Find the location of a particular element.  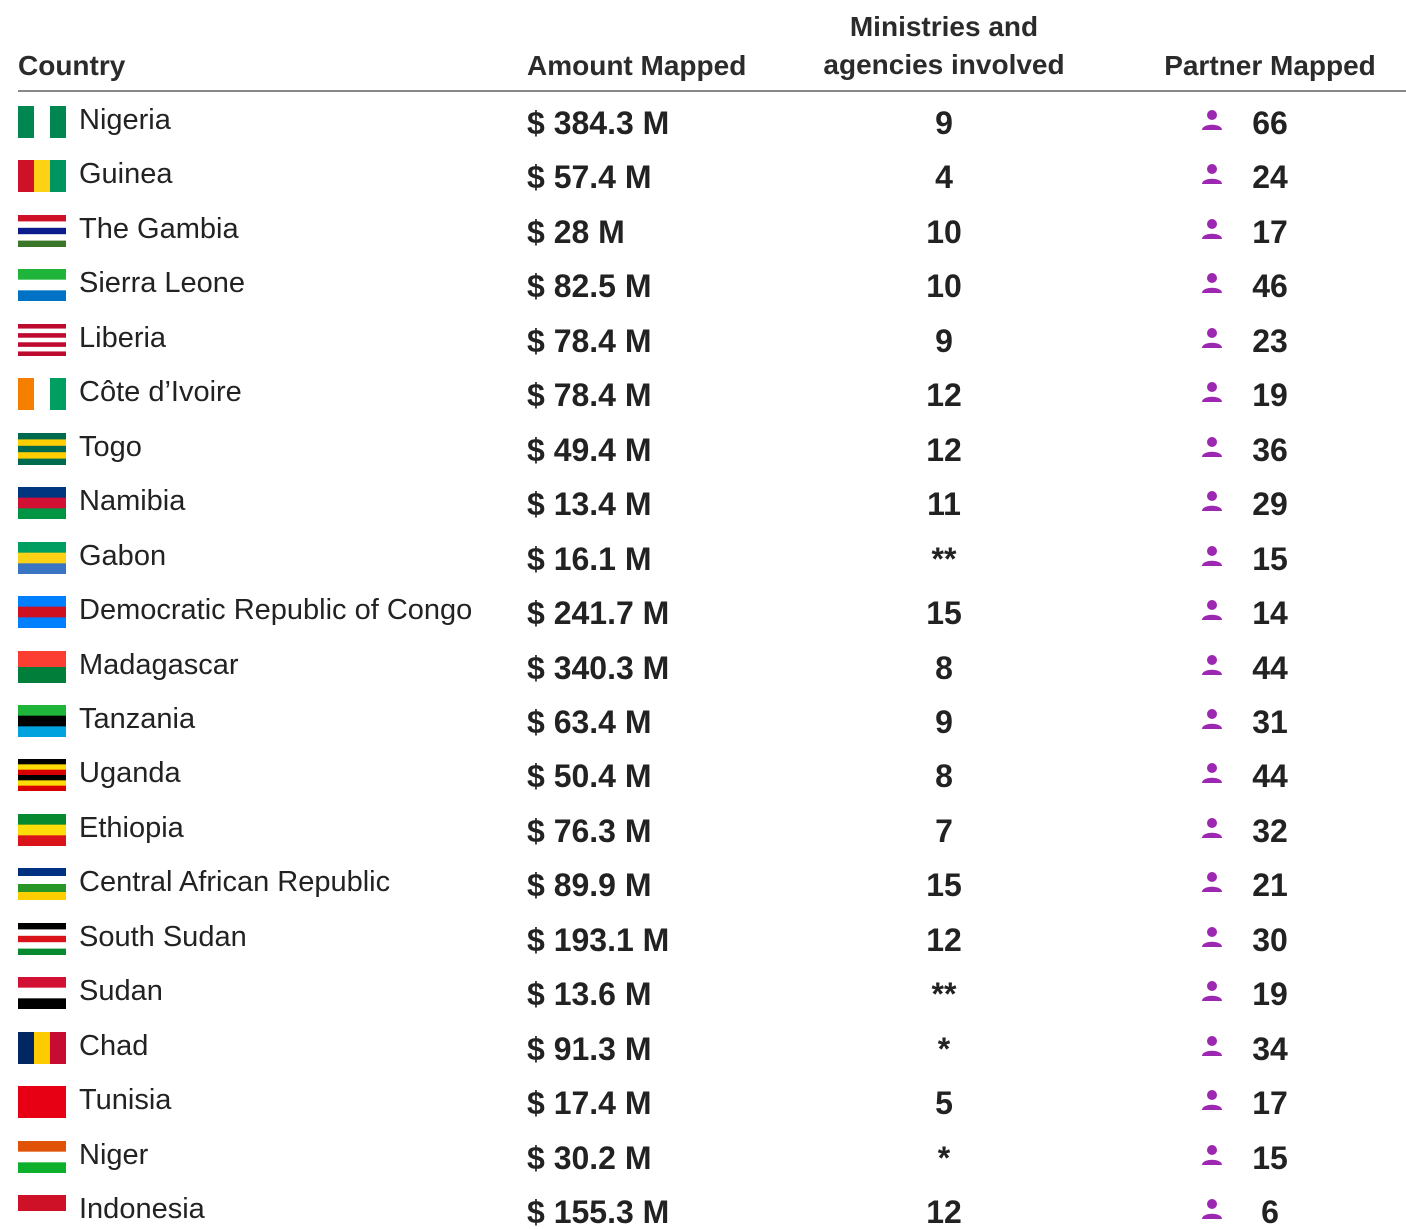

amount-mapped: $ 82.5 M is located at coordinates (589, 286).